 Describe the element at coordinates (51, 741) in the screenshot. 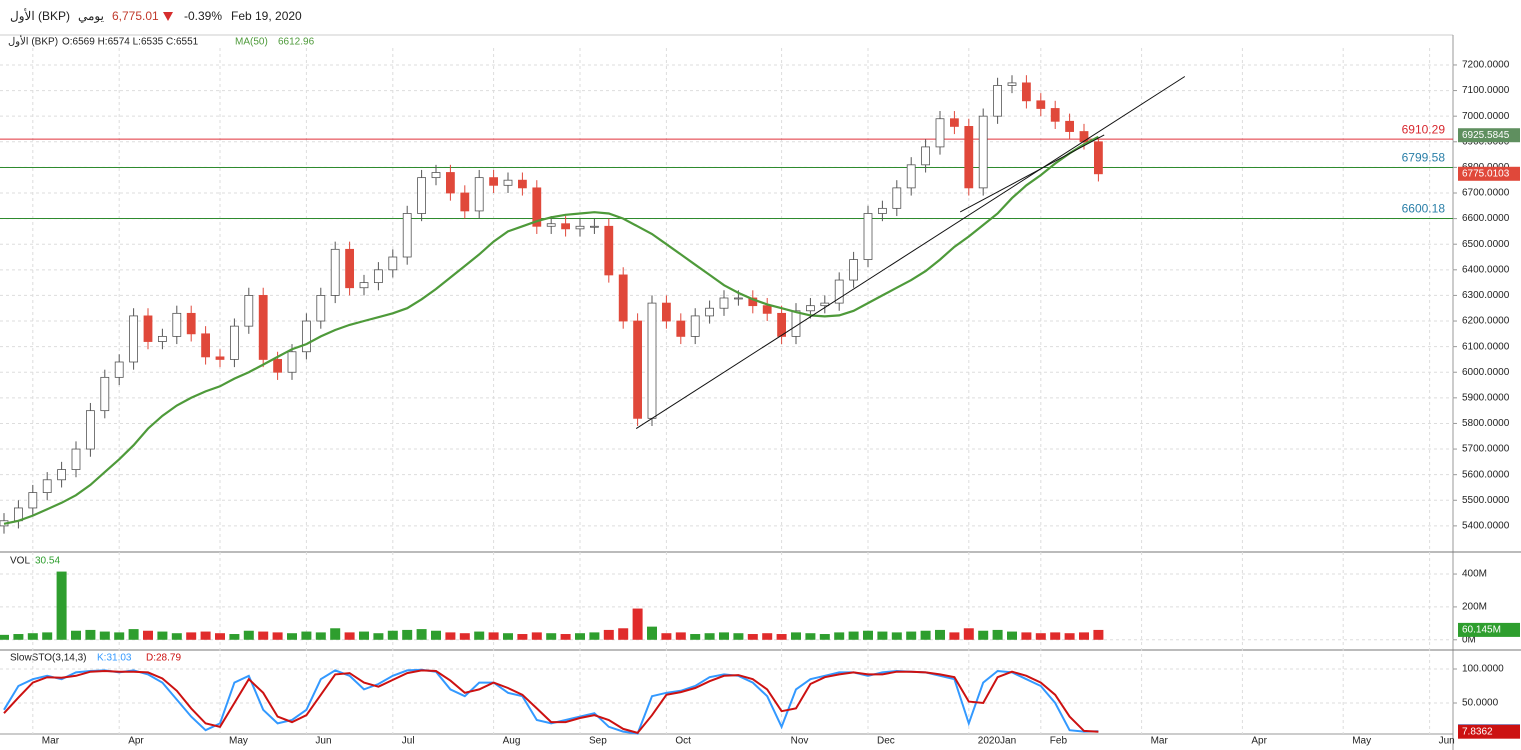

I see `x-tick-label: Mar` at that location.